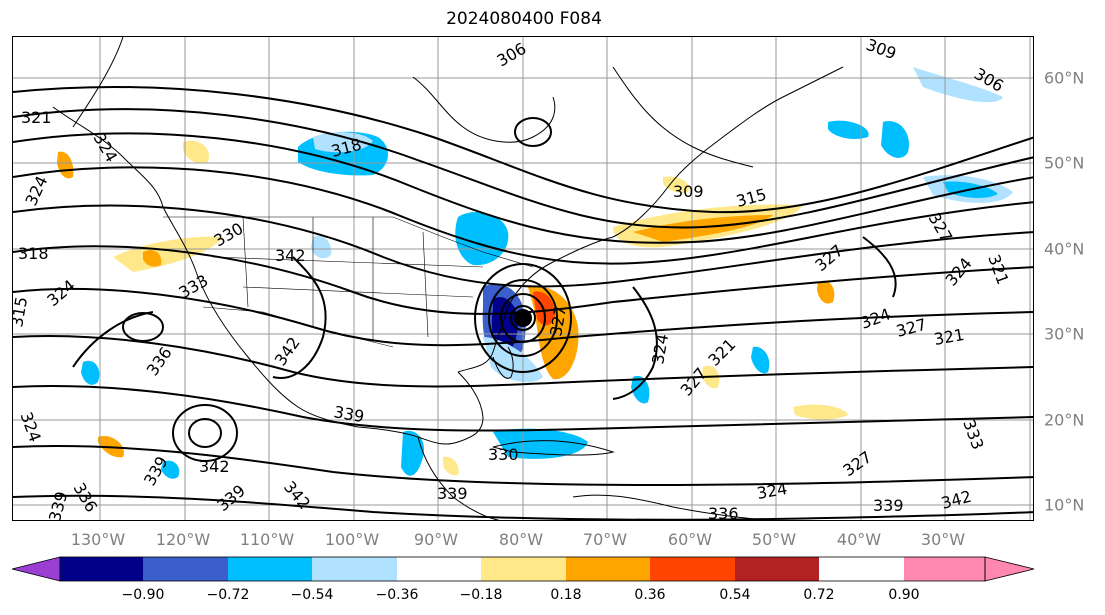 This screenshot has height=615, width=1105. I want to click on plot-title: 2024080400 F084, so click(524, 19).